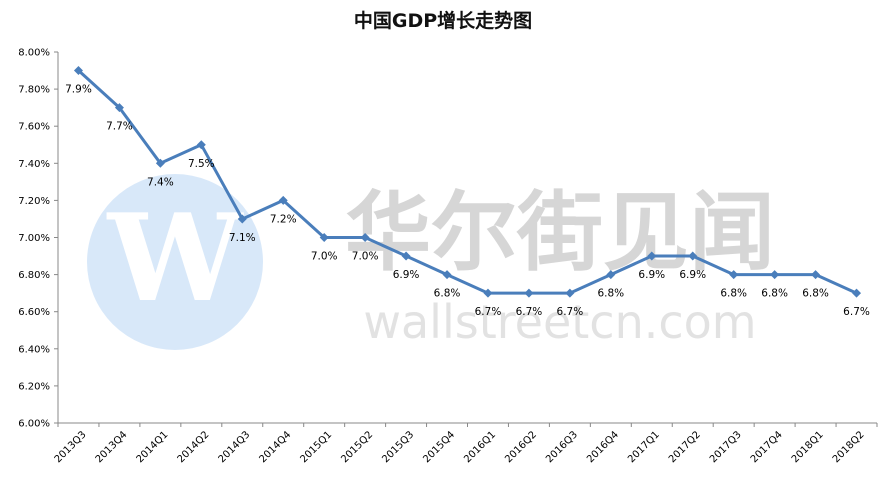 The image size is (887, 483). What do you see at coordinates (726, 447) in the screenshot?
I see `x-tick-label: 2017Q3` at bounding box center [726, 447].